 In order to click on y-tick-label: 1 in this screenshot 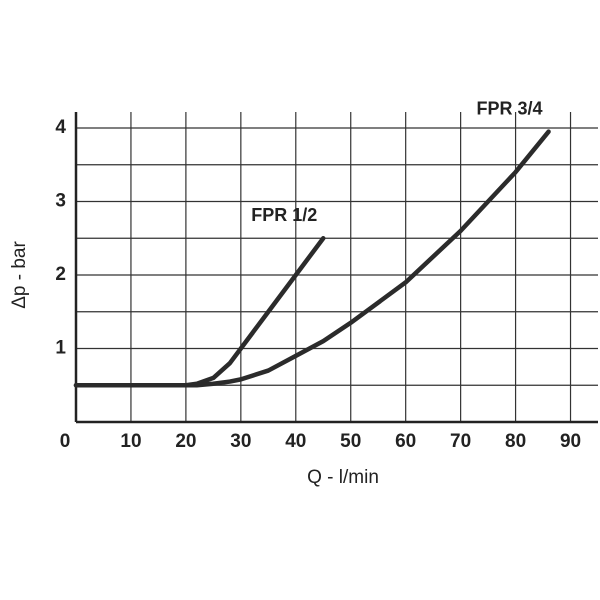, I will do `click(60, 348)`.